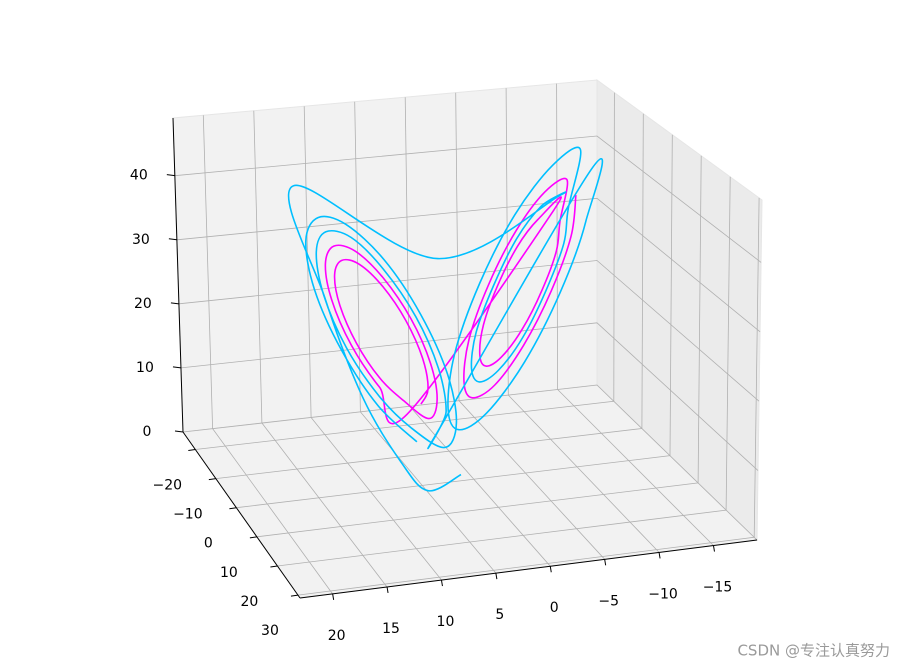 The image size is (905, 670). What do you see at coordinates (718, 588) in the screenshot?
I see `x-tick-label: −15` at bounding box center [718, 588].